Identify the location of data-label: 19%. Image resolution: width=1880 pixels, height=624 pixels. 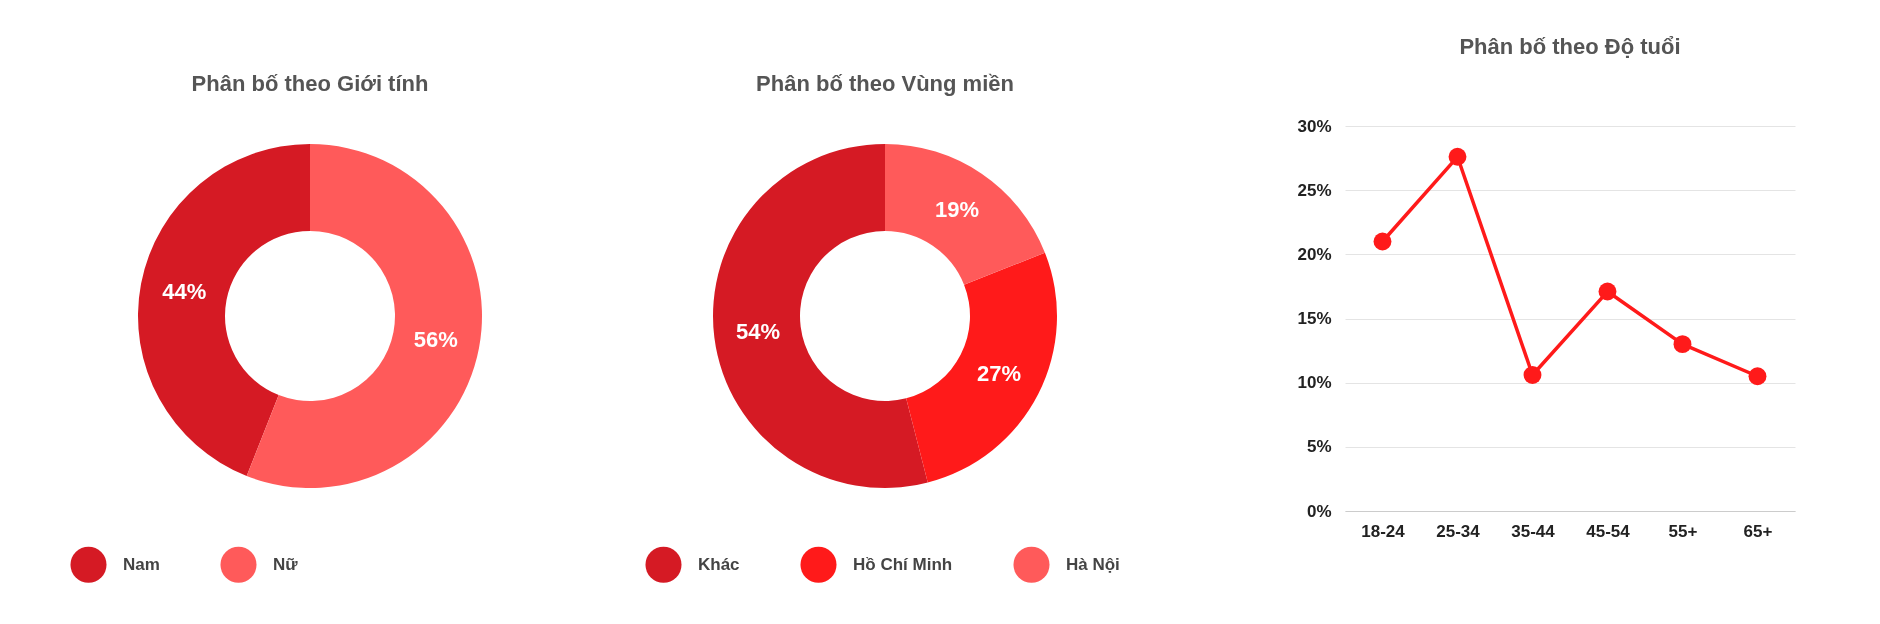
(956, 210).